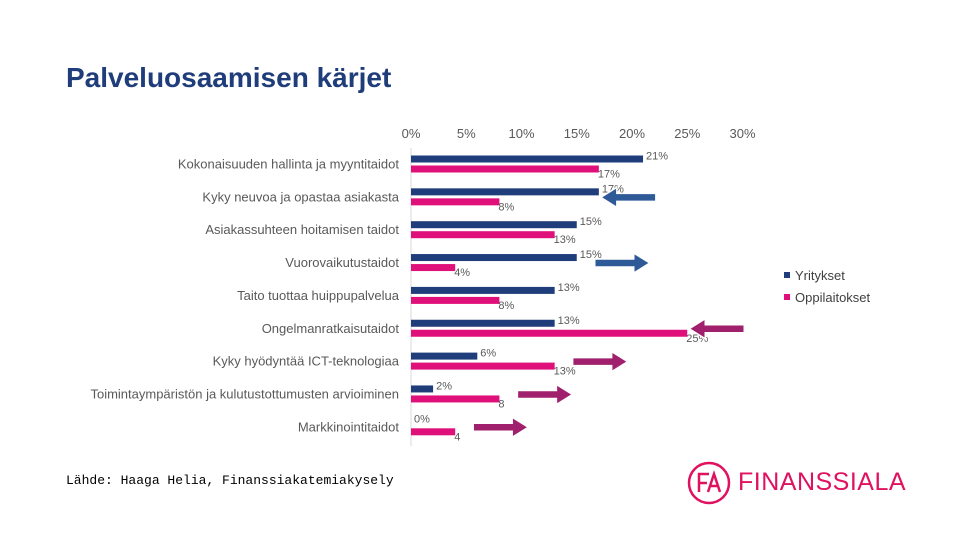 This screenshot has height=540, width=960. Describe the element at coordinates (229, 77) in the screenshot. I see `slide-title: Palveluosaamisen kärjet` at that location.